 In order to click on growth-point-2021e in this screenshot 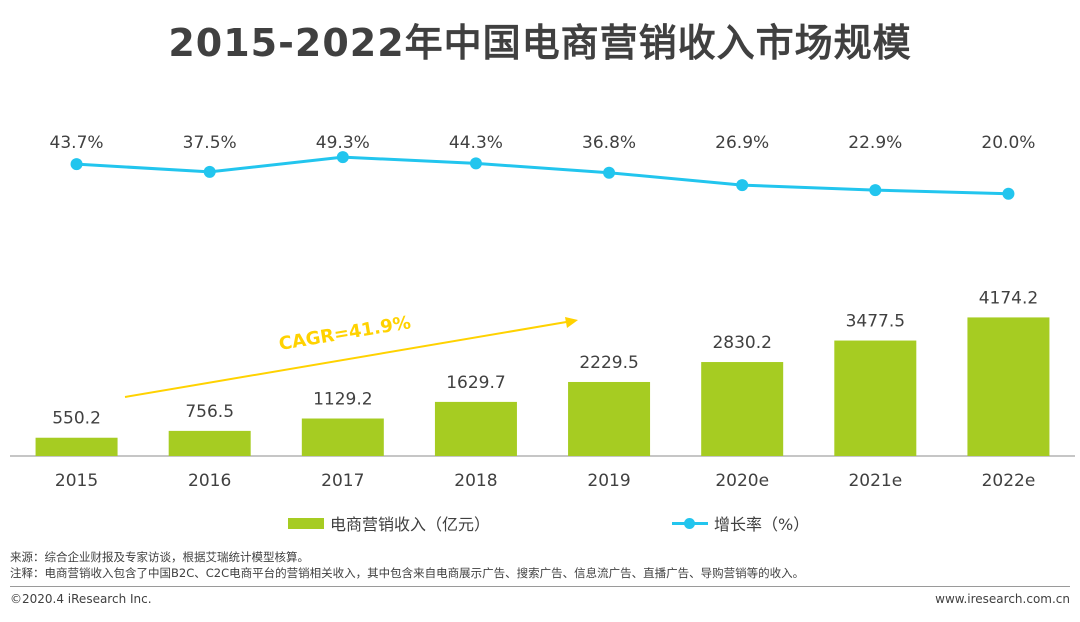, I will do `click(875, 190)`.